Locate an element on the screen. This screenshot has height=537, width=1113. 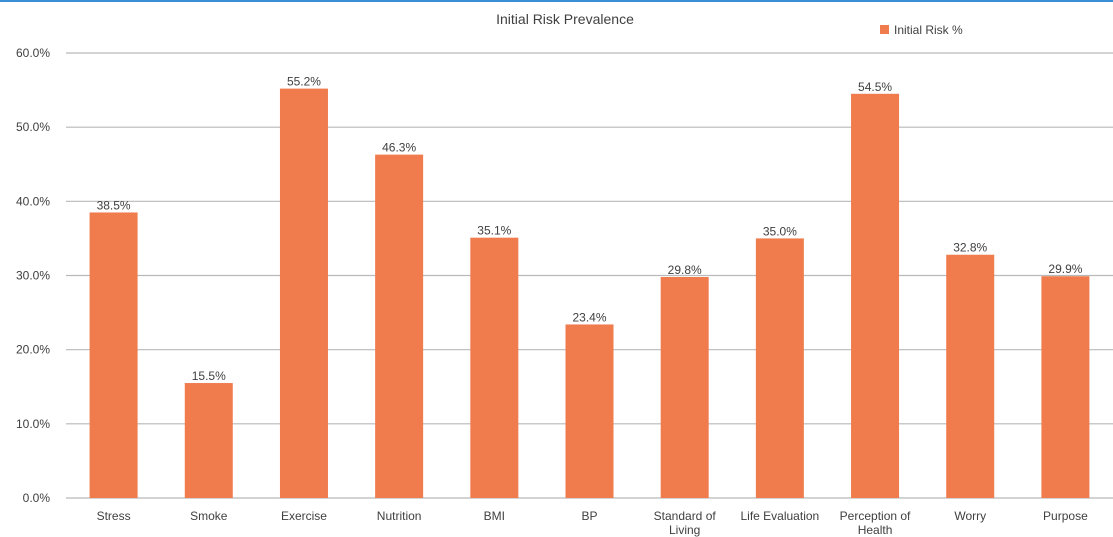
y-axis-ticks: 0.0% 10.0% 20.0% 30.0% 40.0% 50.0% 60.0% is located at coordinates (33, 275).